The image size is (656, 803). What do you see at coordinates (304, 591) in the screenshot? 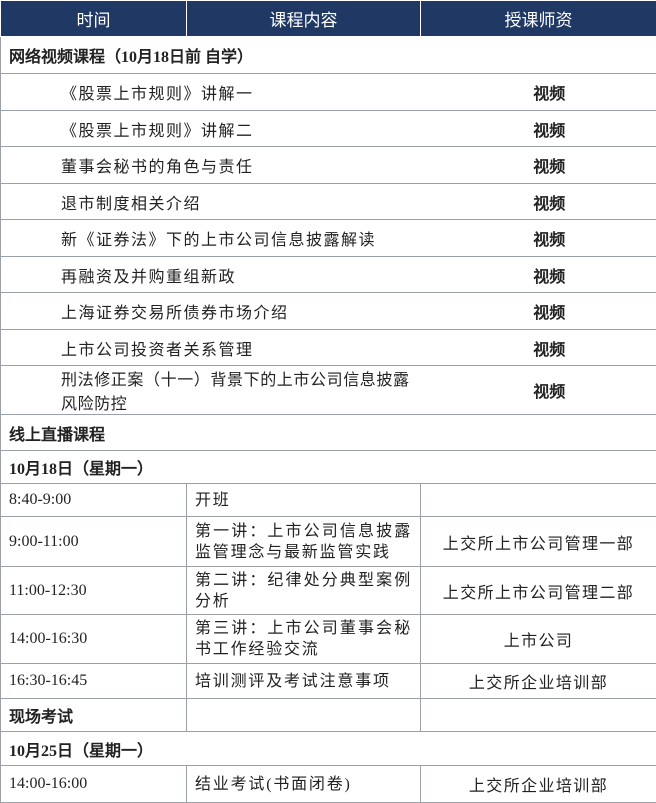
I see `course-cell: 第二讲：纪律处分典型案例分析` at bounding box center [304, 591].